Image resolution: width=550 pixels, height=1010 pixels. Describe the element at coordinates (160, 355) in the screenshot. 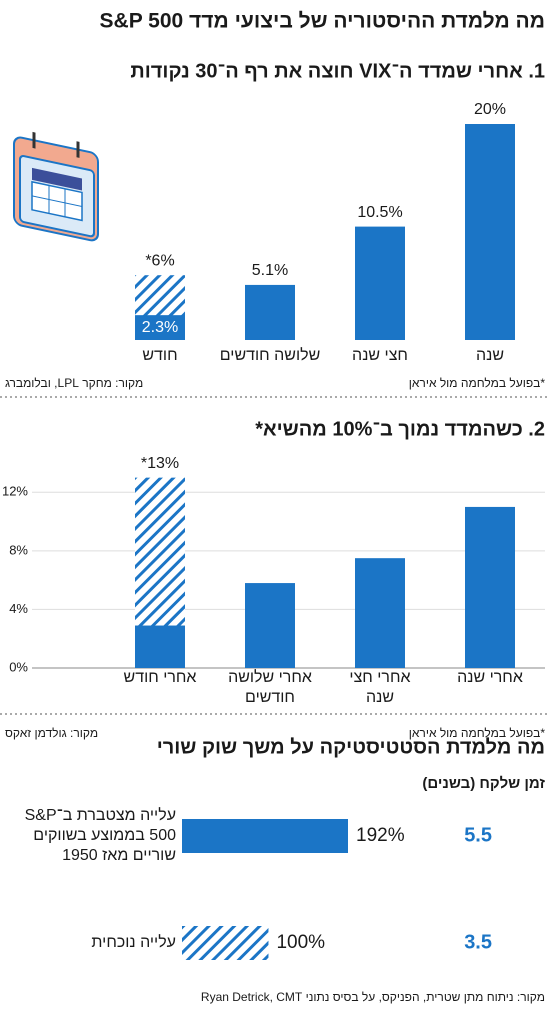

I see `category-label: חודש` at that location.